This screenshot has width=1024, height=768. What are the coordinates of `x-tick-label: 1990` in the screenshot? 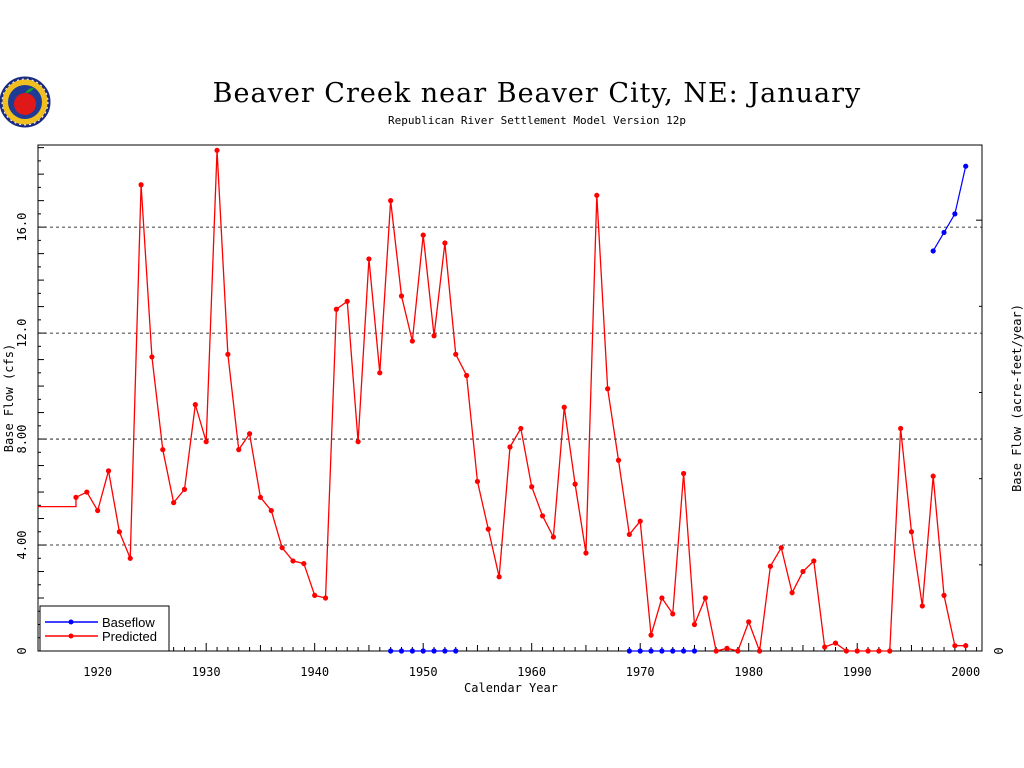 It's located at (857, 672).